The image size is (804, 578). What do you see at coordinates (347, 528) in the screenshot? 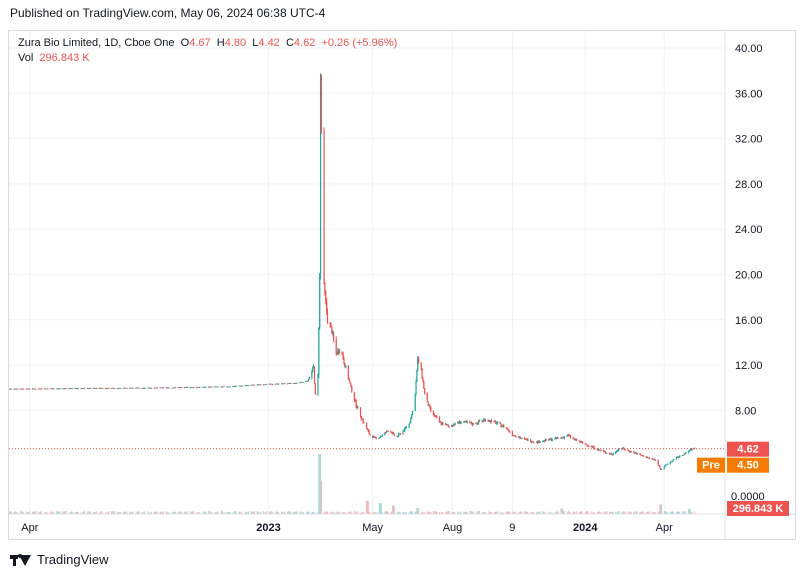
I see `time-axis: Apr 2023 May Aug 9 2024 Apr` at bounding box center [347, 528].